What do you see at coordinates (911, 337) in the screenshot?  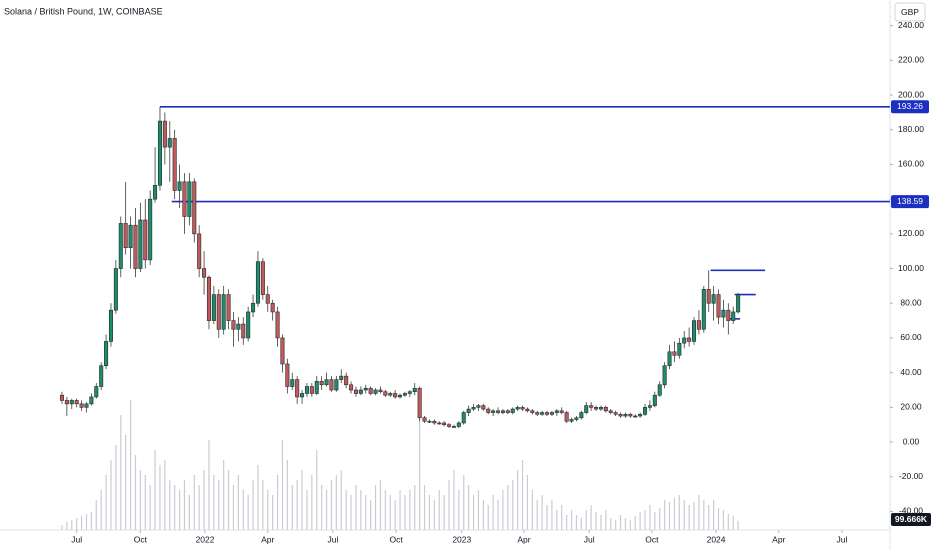 I see `y-tick-label: 60.00` at bounding box center [911, 337].